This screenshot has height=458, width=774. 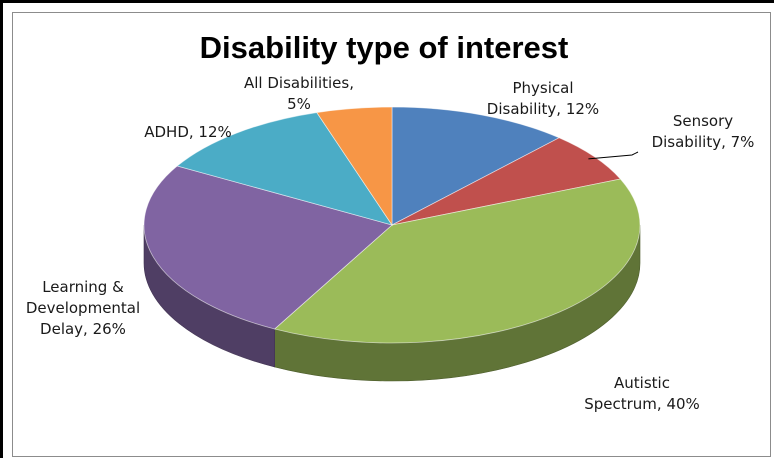 I want to click on slice-label-1: Sensory Disability, 7%, so click(x=703, y=131).